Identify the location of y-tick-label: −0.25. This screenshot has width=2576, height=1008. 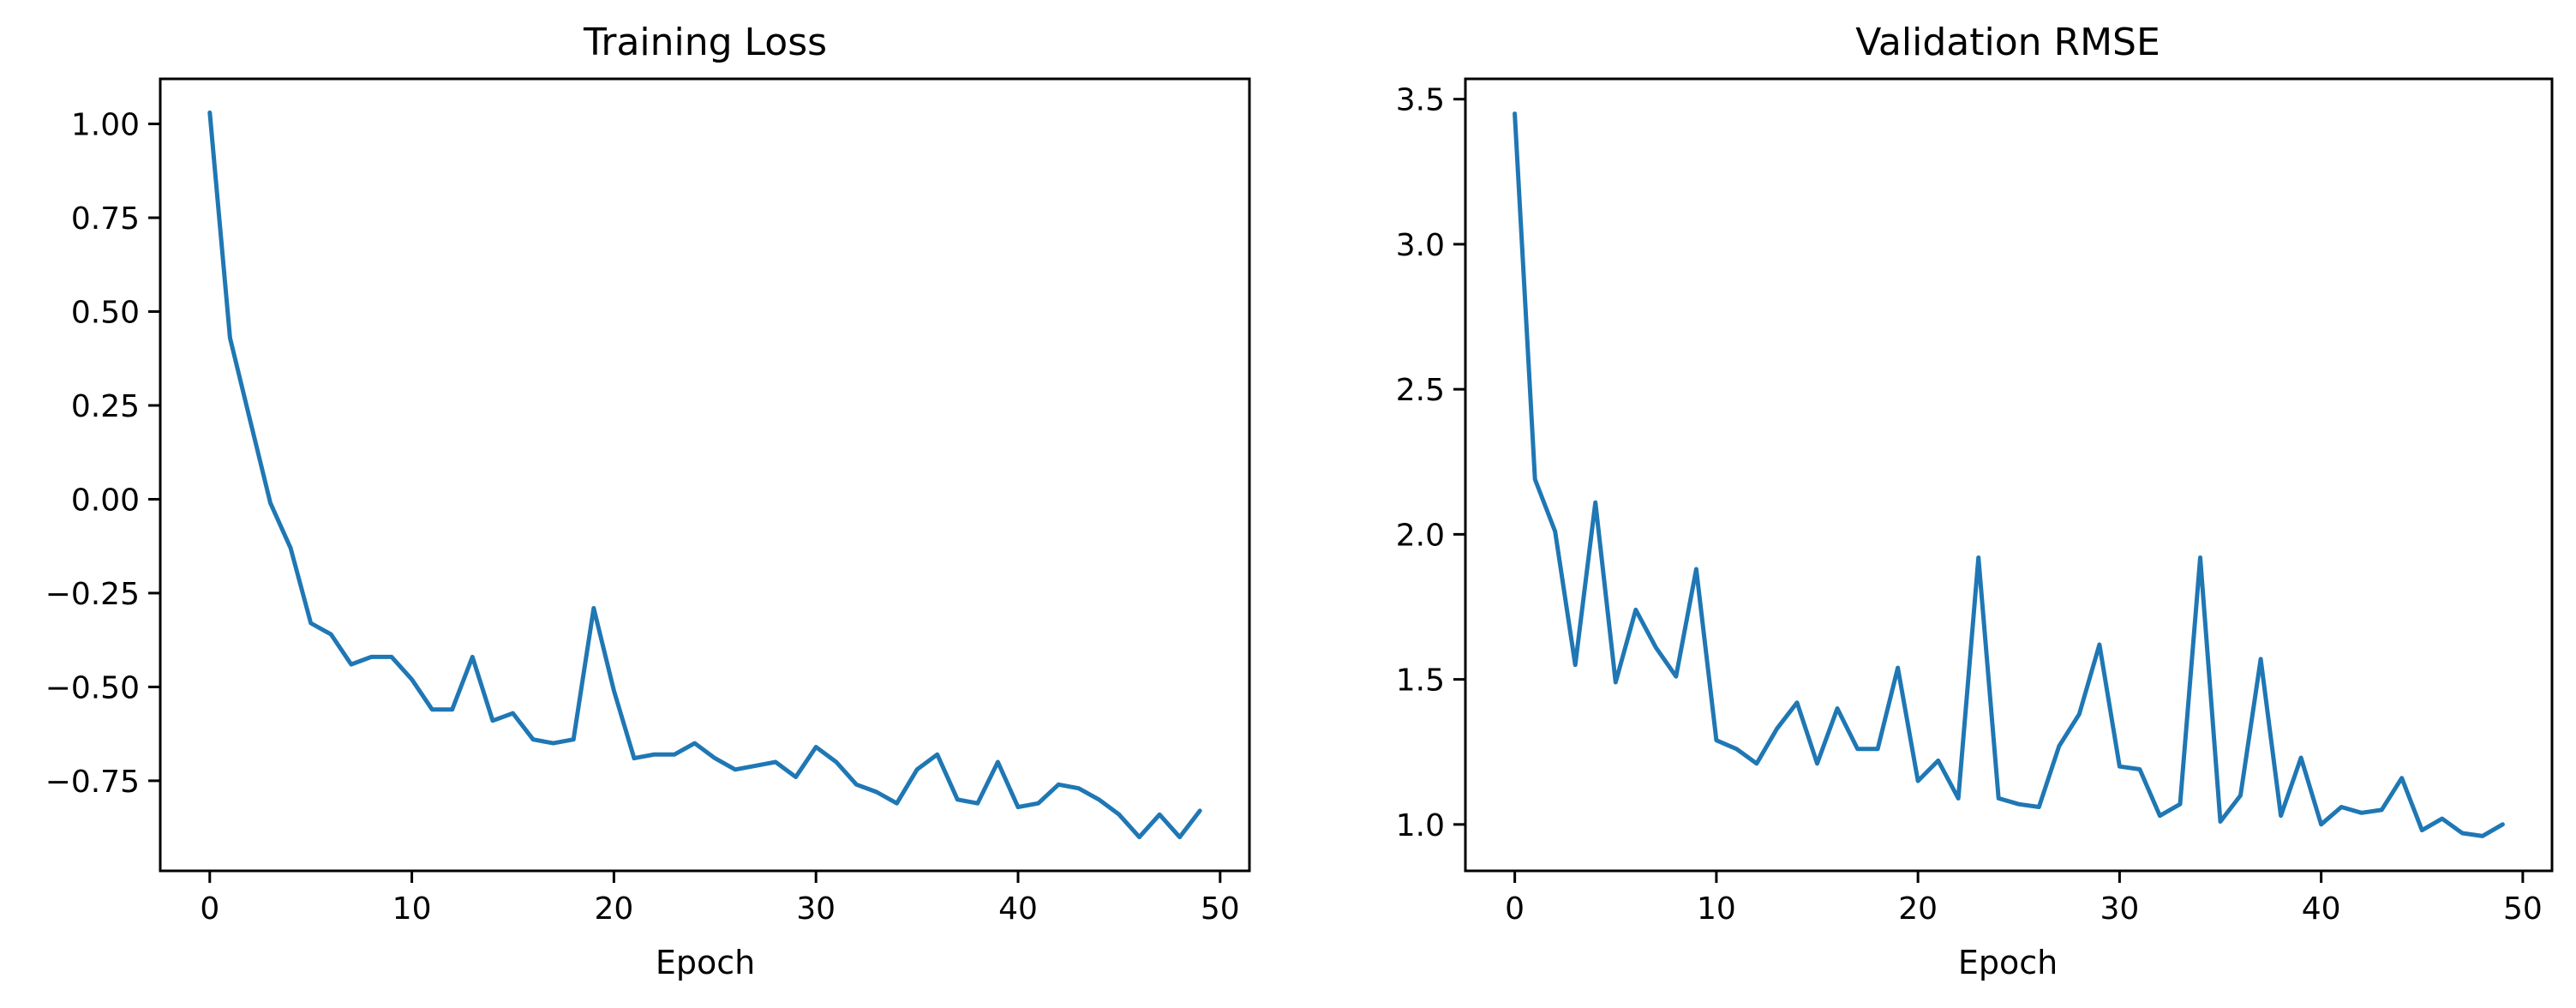
(92, 594).